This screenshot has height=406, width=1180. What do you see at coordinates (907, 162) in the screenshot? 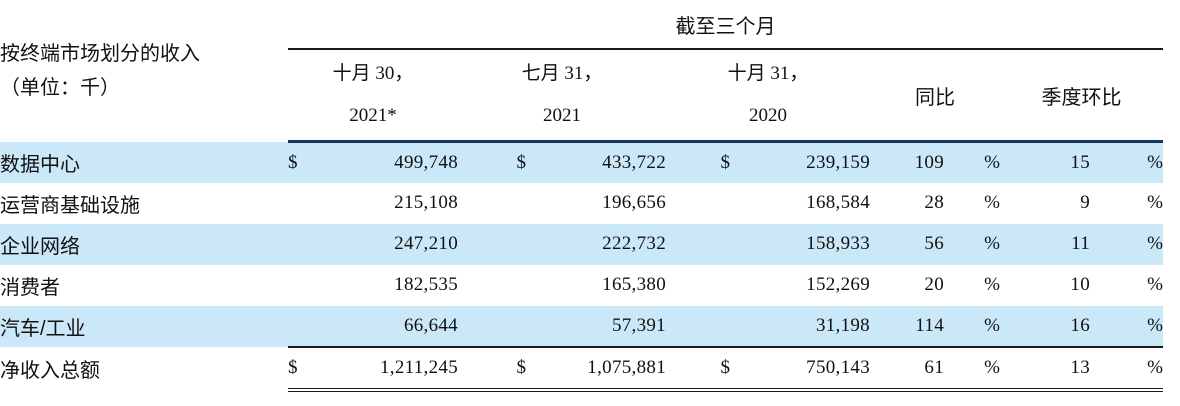
I see `yoy-value: 109` at bounding box center [907, 162].